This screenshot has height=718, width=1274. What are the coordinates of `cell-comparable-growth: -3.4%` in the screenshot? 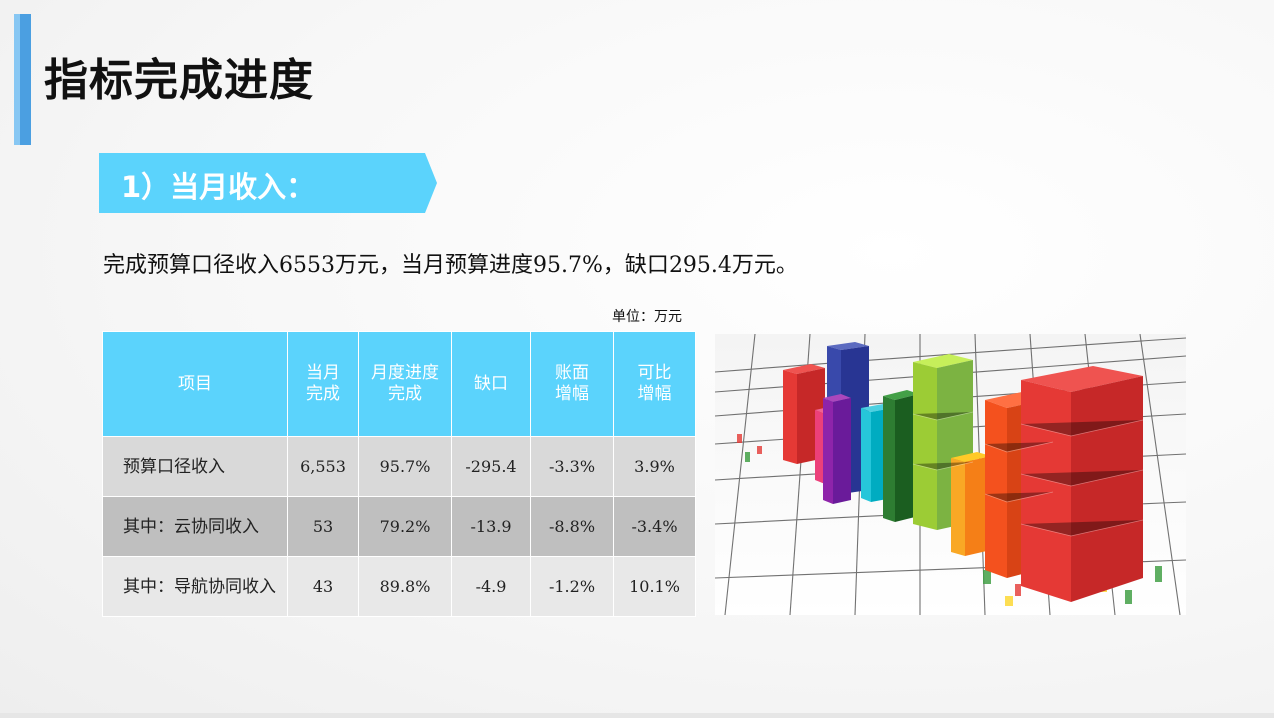 It's located at (654, 526).